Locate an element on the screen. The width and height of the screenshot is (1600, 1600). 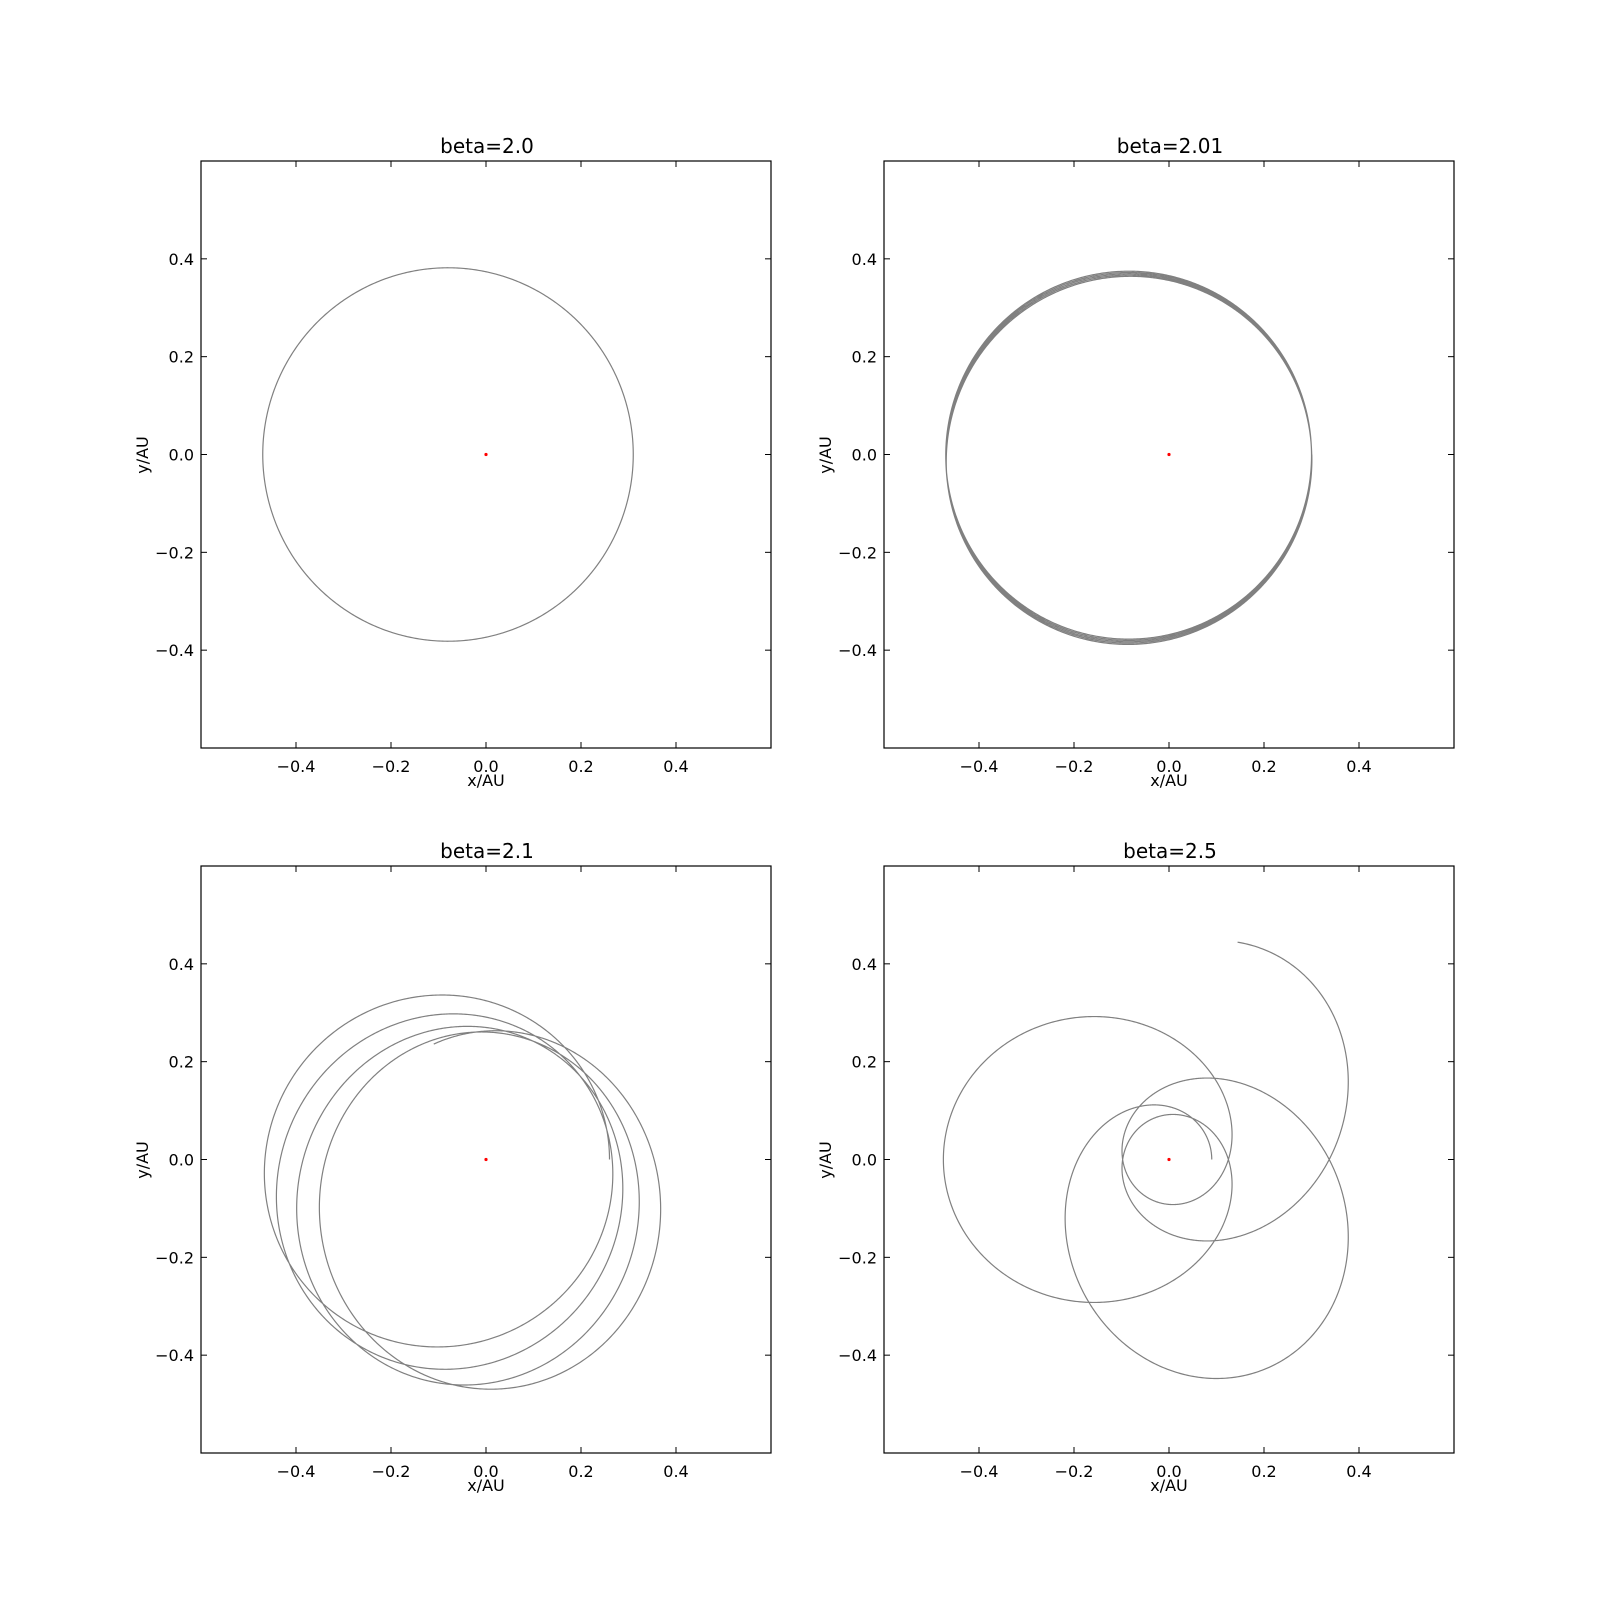
panel-title: beta=2.0 is located at coordinates (487, 146).